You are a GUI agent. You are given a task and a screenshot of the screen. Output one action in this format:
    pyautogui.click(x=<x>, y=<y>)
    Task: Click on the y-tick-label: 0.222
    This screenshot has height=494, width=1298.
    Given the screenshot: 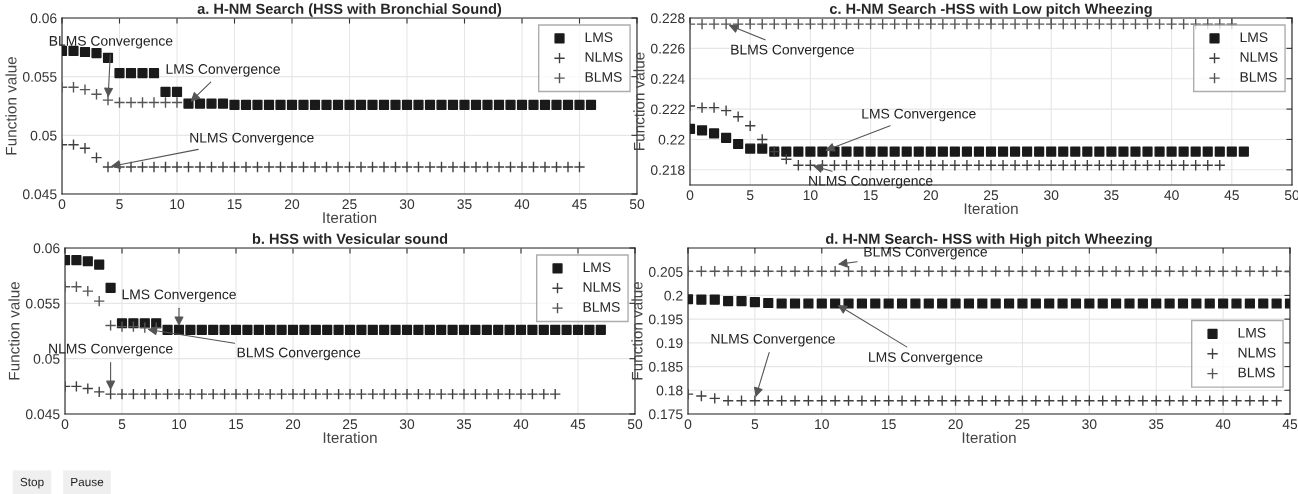 What is the action you would take?
    pyautogui.click(x=667, y=109)
    